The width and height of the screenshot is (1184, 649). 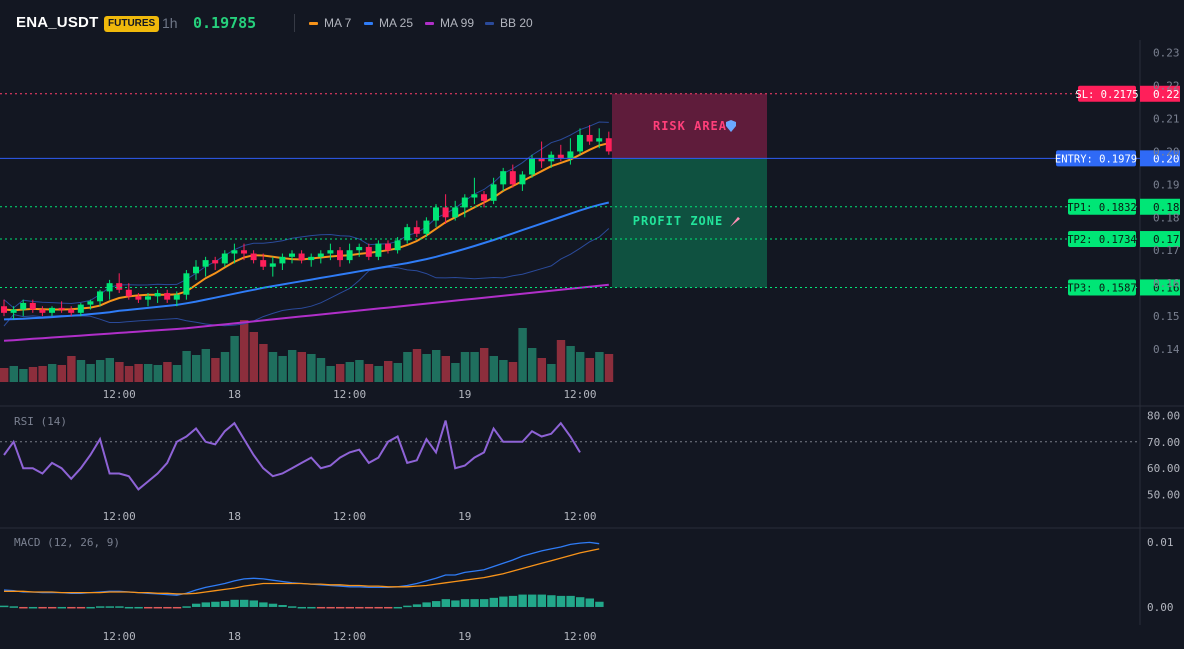 I want to click on macd-signal-line, so click(x=302, y=571).